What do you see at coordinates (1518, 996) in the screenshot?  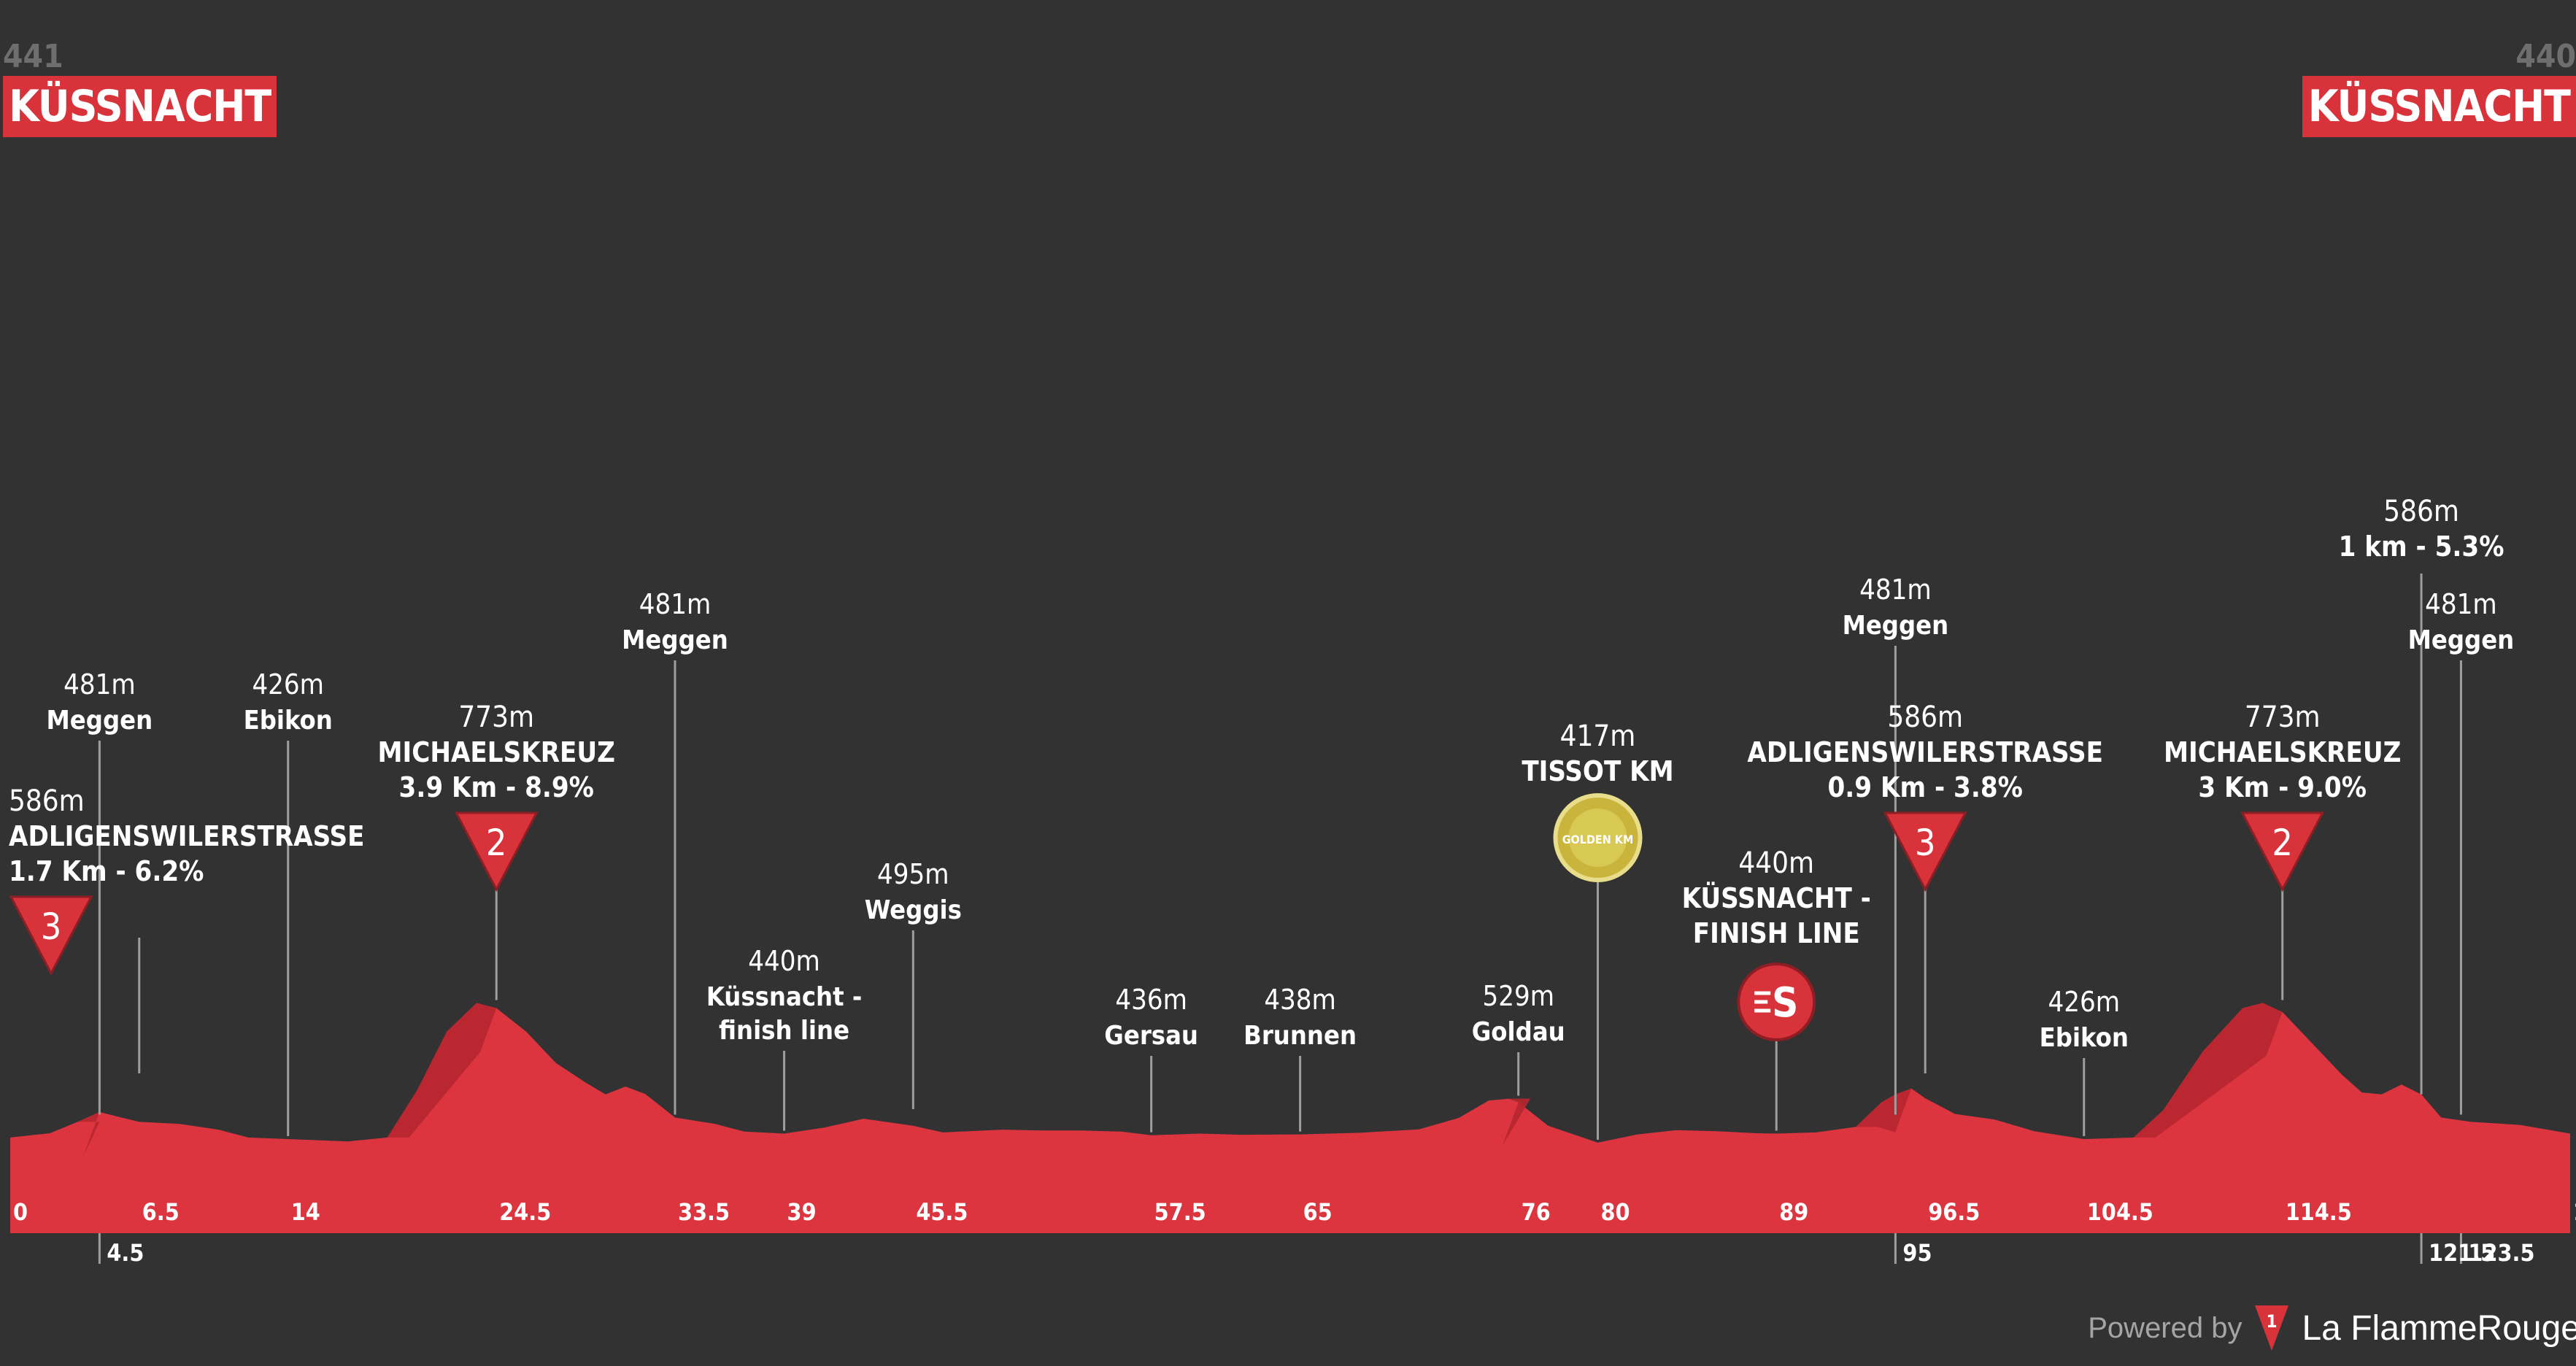 I see `waypoint-altitude: 529m` at bounding box center [1518, 996].